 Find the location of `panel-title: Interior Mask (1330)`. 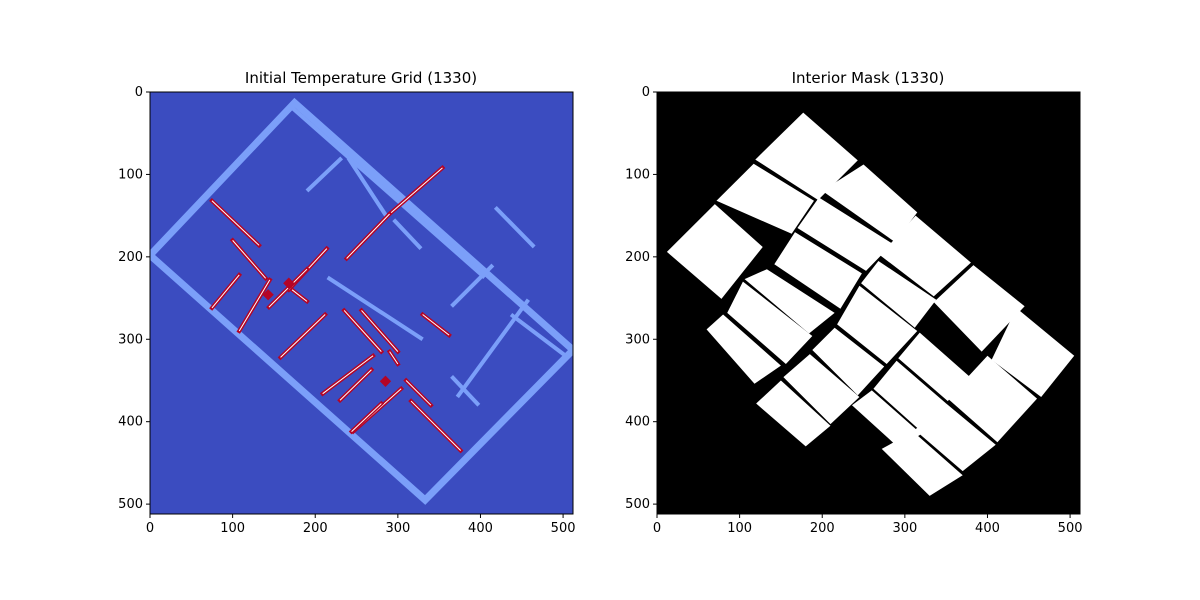

panel-title: Interior Mask (1330) is located at coordinates (868, 78).